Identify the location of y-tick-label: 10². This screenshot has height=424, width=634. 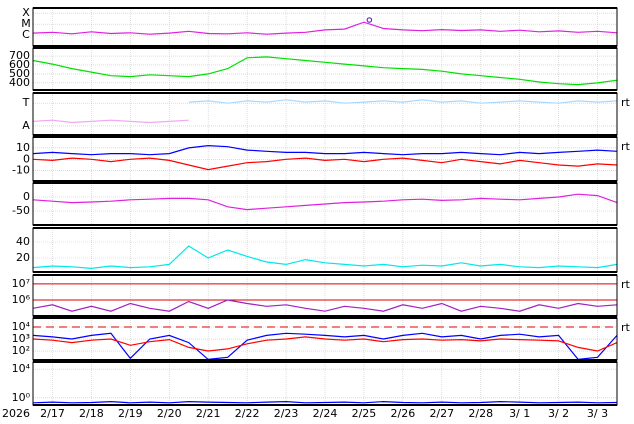
(21, 350).